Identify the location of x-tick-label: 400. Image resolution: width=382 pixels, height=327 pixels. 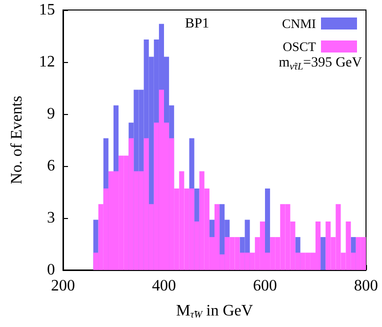
(164, 286).